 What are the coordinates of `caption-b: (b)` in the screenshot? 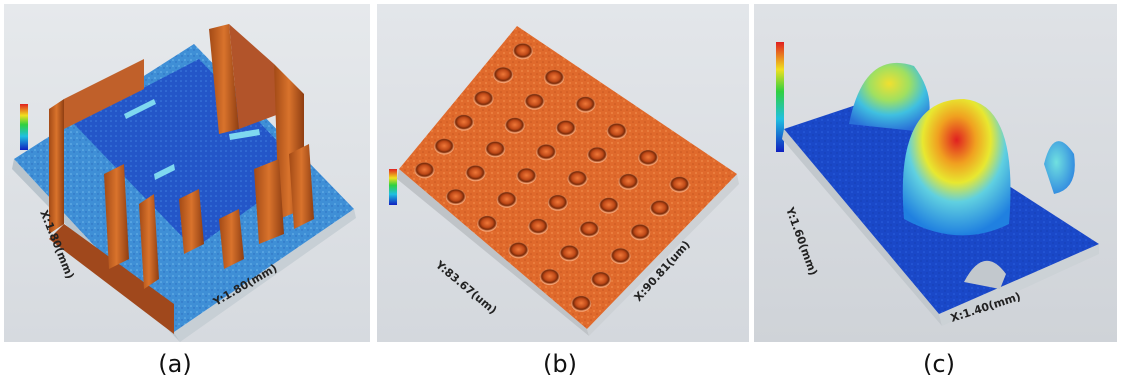 It's located at (560, 364).